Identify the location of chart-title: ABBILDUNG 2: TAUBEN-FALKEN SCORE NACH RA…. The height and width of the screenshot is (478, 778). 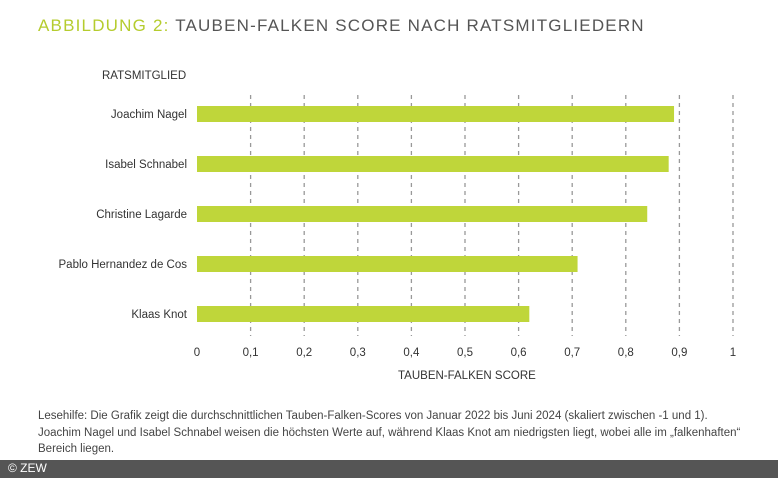
(341, 26).